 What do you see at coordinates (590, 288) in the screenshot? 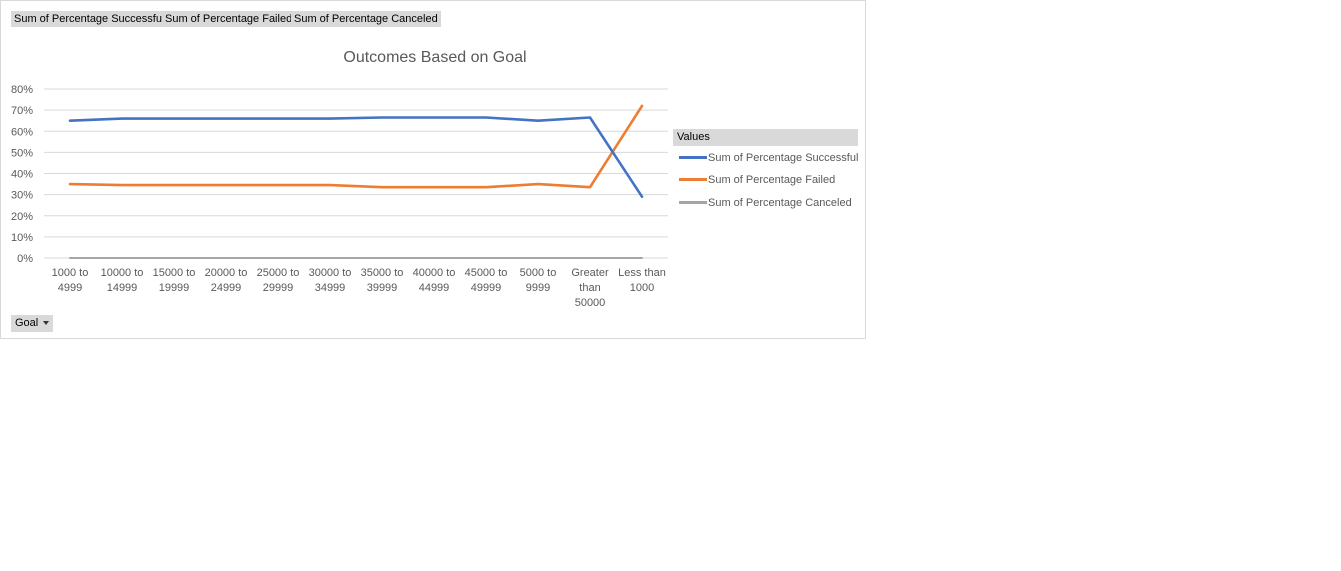
I see `x-tick-label: Greater than 50000` at bounding box center [590, 288].